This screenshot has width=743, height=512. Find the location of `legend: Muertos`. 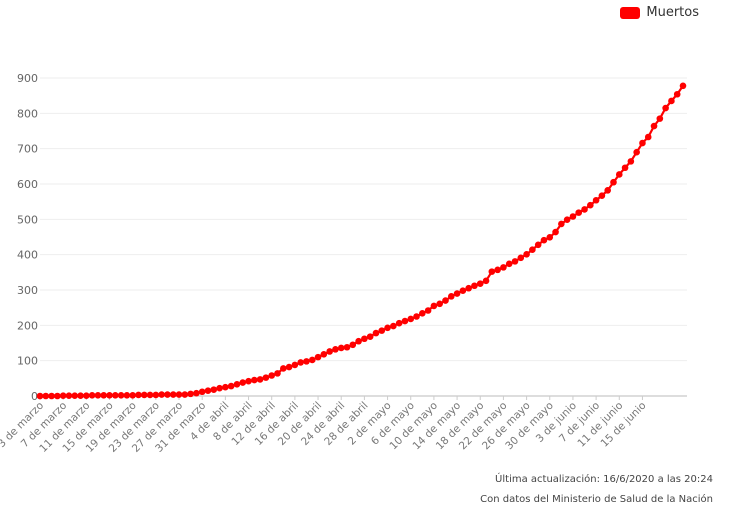

legend: Muertos is located at coordinates (659, 12).